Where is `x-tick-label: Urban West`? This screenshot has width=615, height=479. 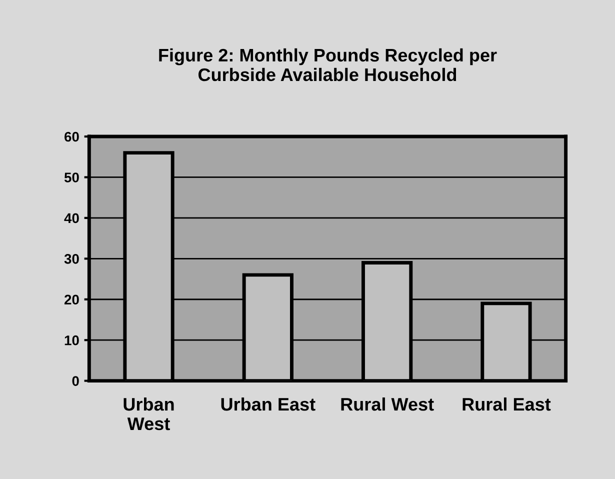 x-tick-label: Urban West is located at coordinates (149, 413).